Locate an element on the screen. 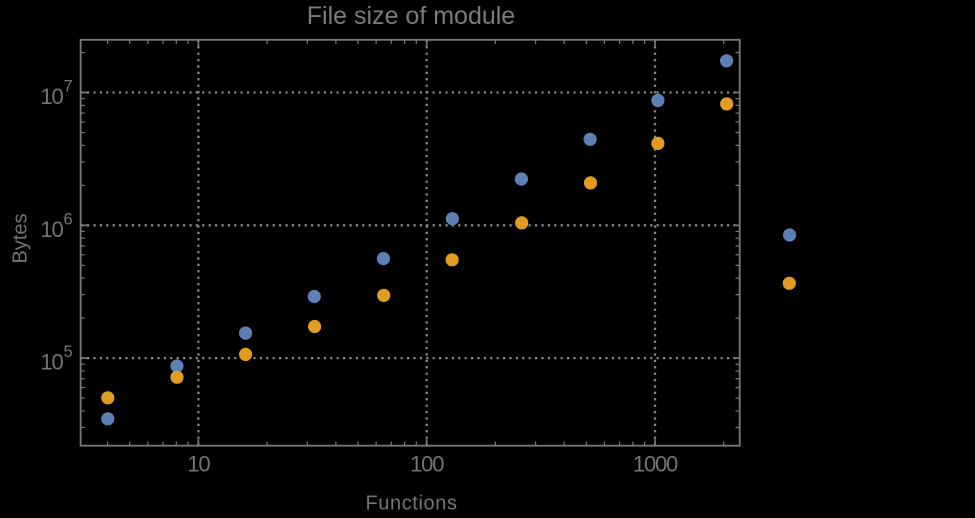 This screenshot has width=975, height=518. svg-text: 1000 is located at coordinates (655, 464).